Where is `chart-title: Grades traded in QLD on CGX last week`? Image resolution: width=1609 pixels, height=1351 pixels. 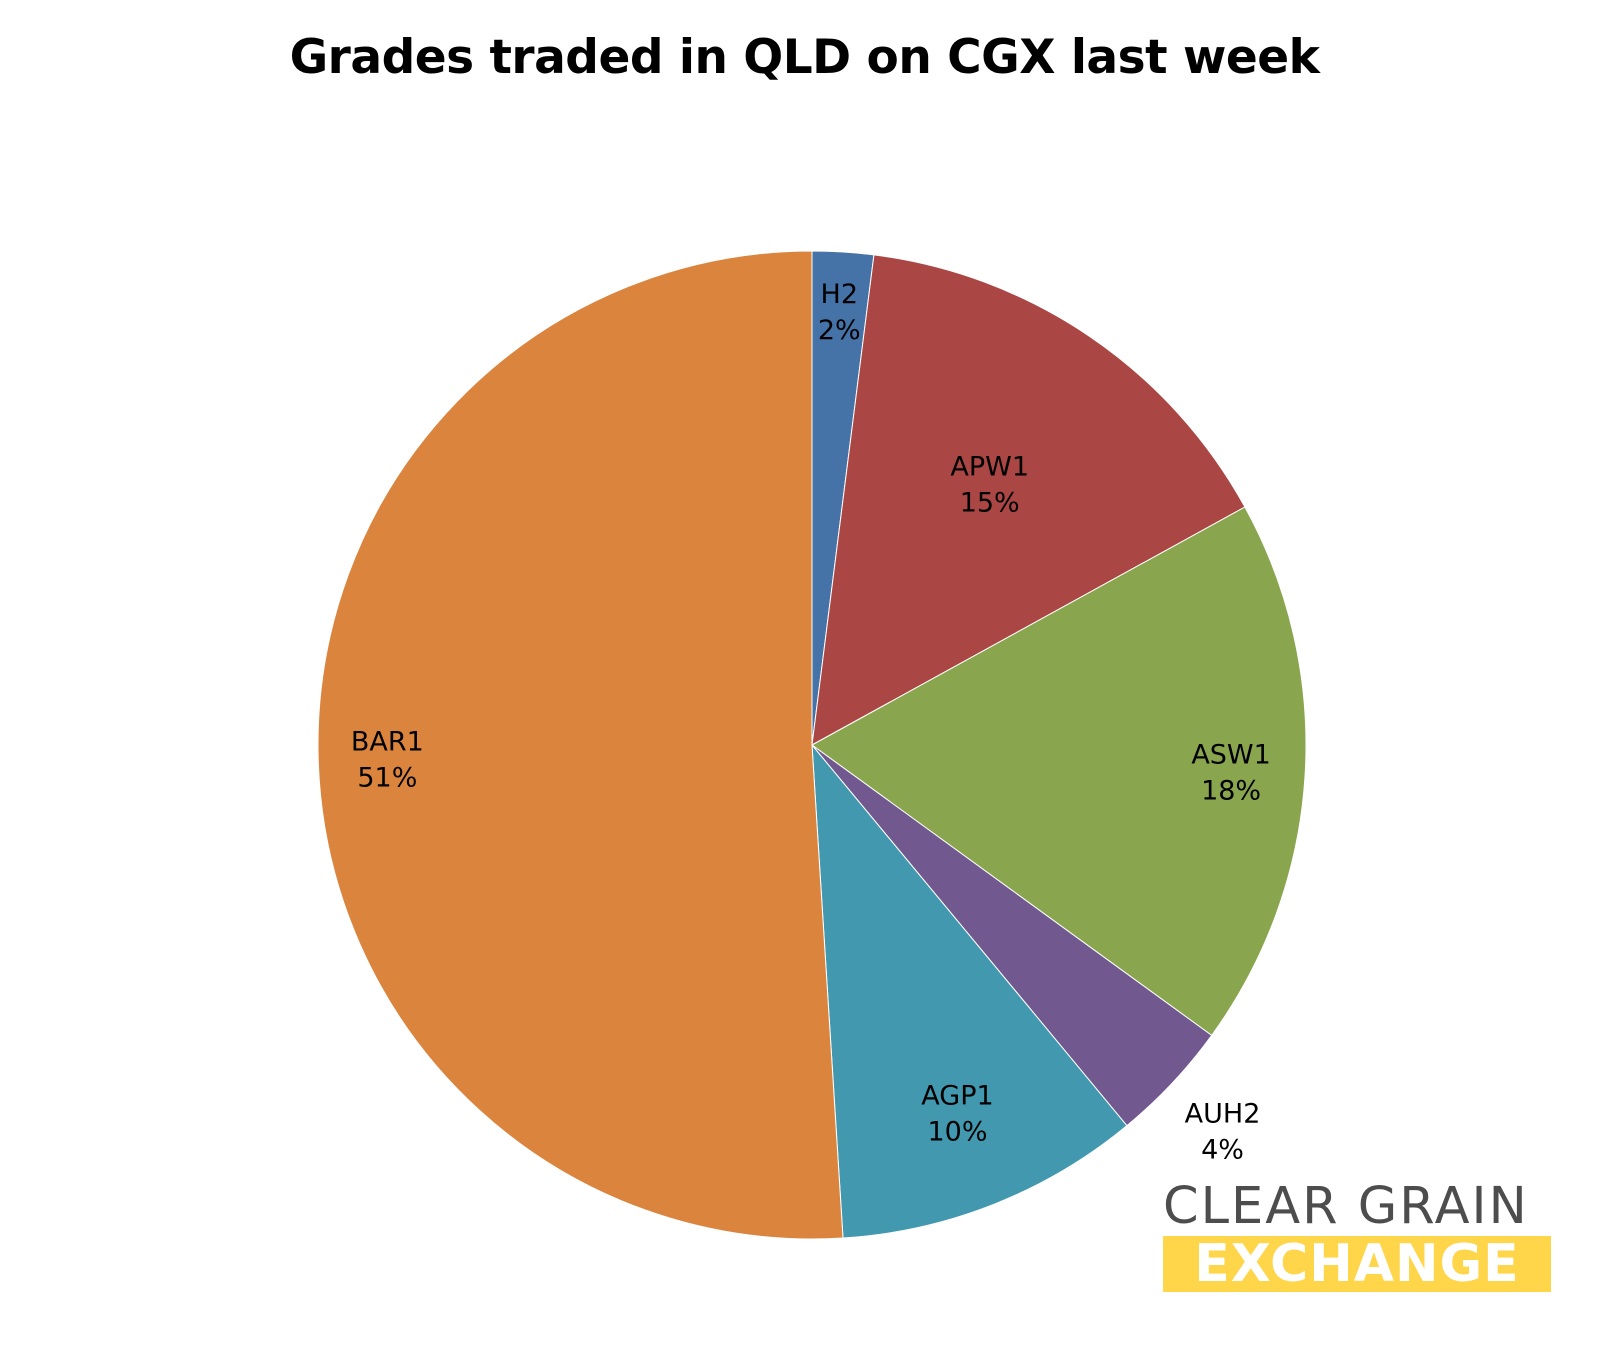 chart-title: Grades traded in QLD on CGX last week is located at coordinates (804, 57).